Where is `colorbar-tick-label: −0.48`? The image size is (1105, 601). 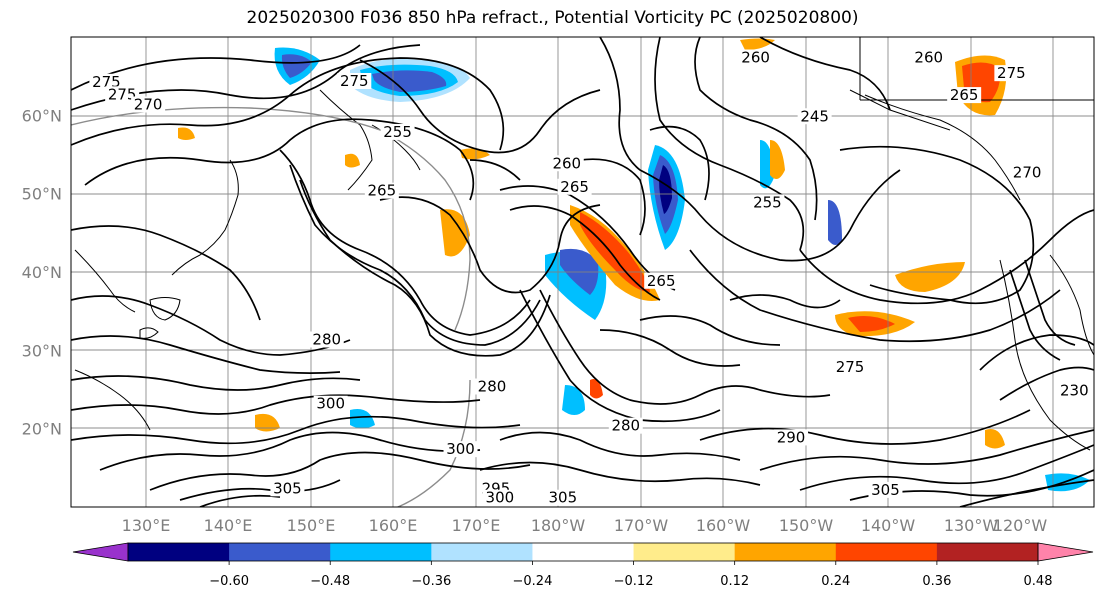
colorbar-tick-label: −0.48 is located at coordinates (330, 581).